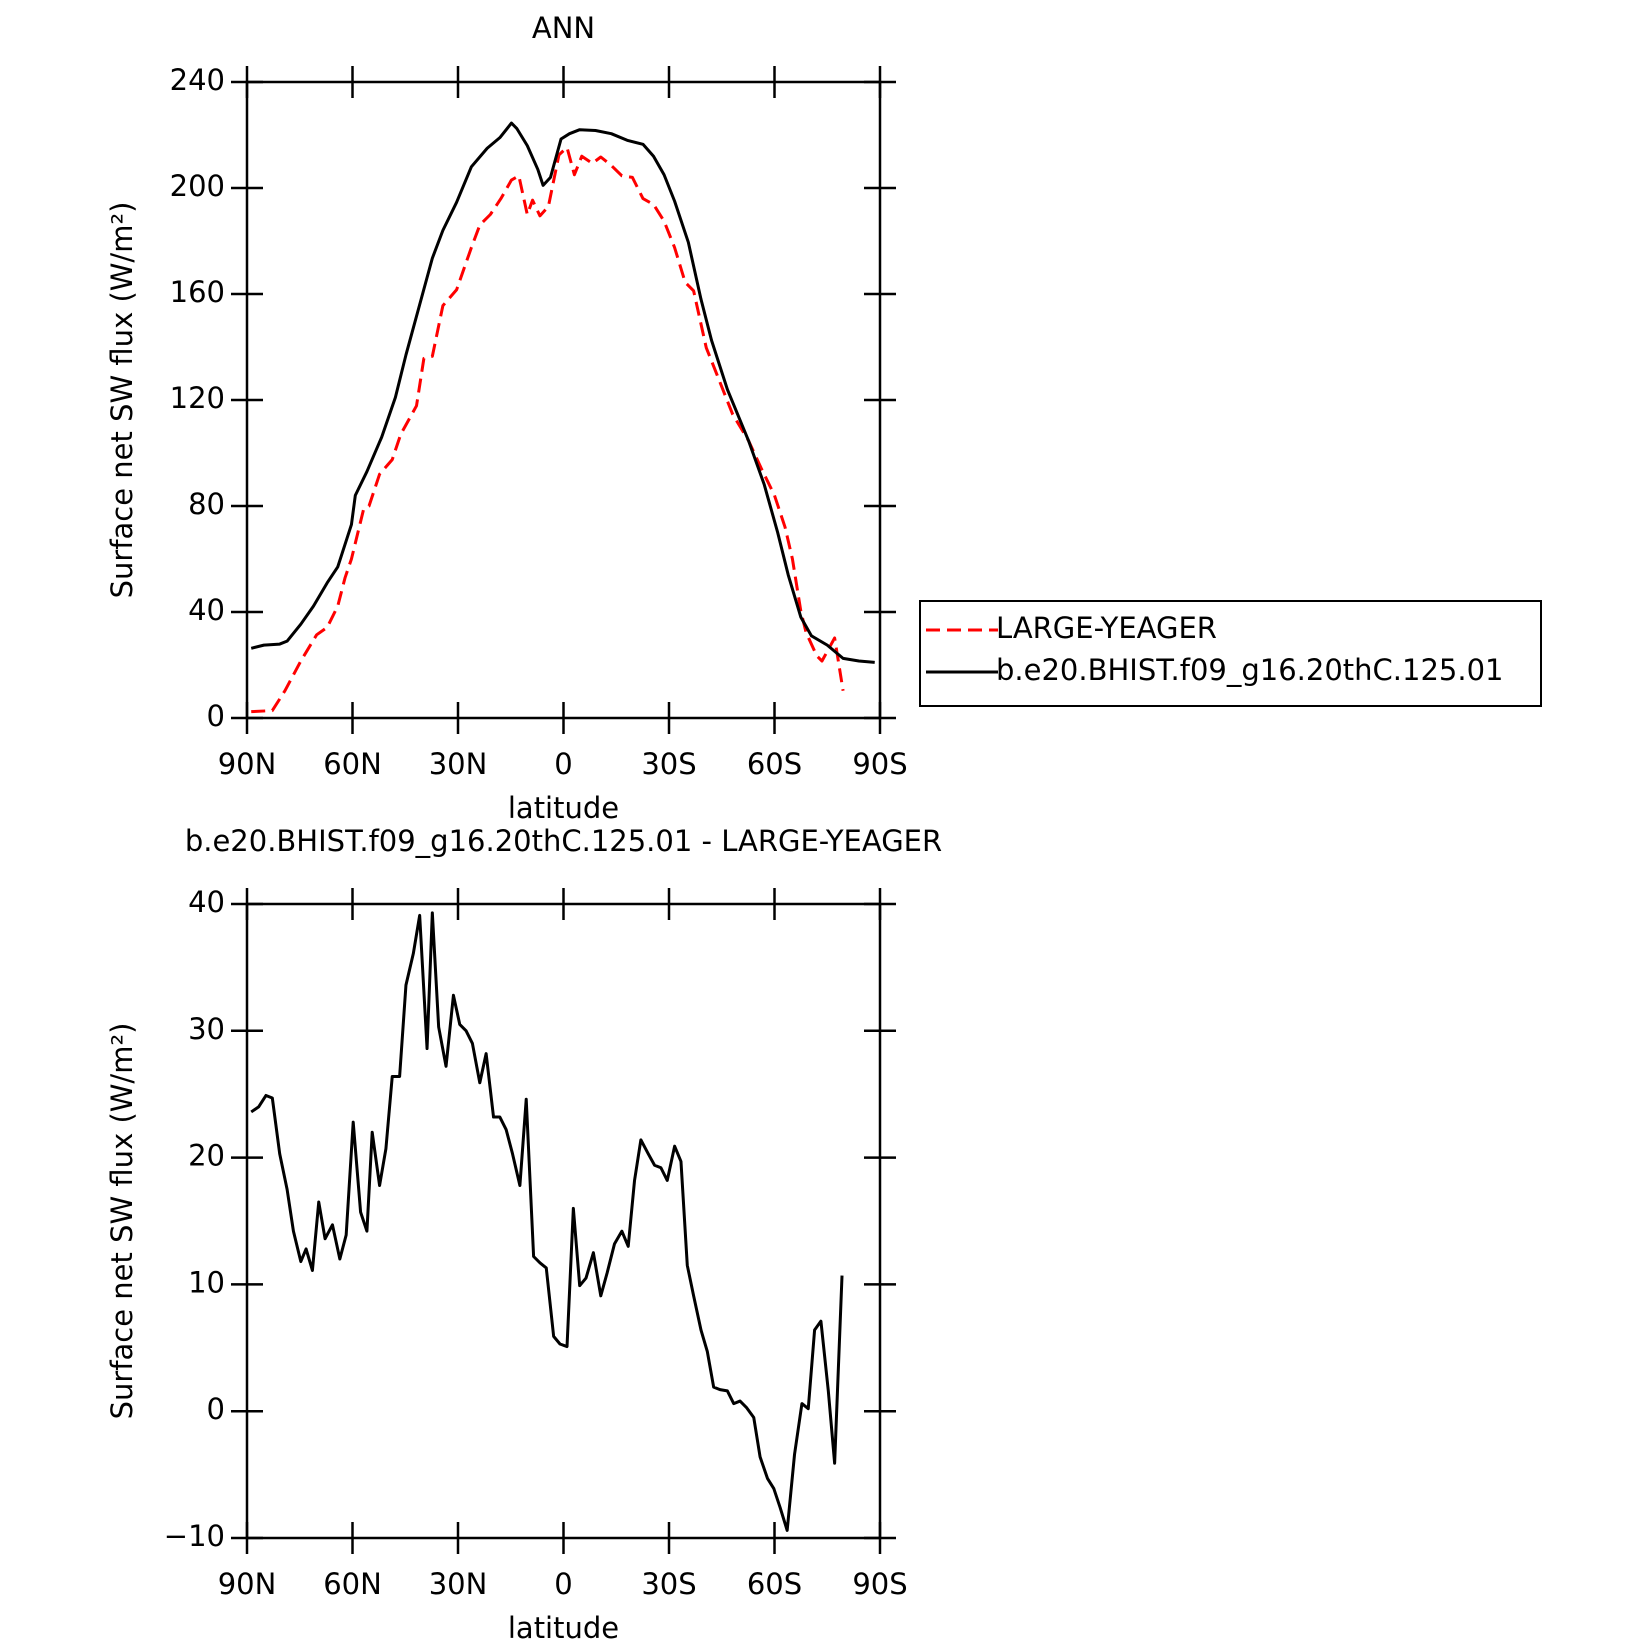  Describe the element at coordinates (197, 398) in the screenshot. I see `y-tick-label: 120` at that location.